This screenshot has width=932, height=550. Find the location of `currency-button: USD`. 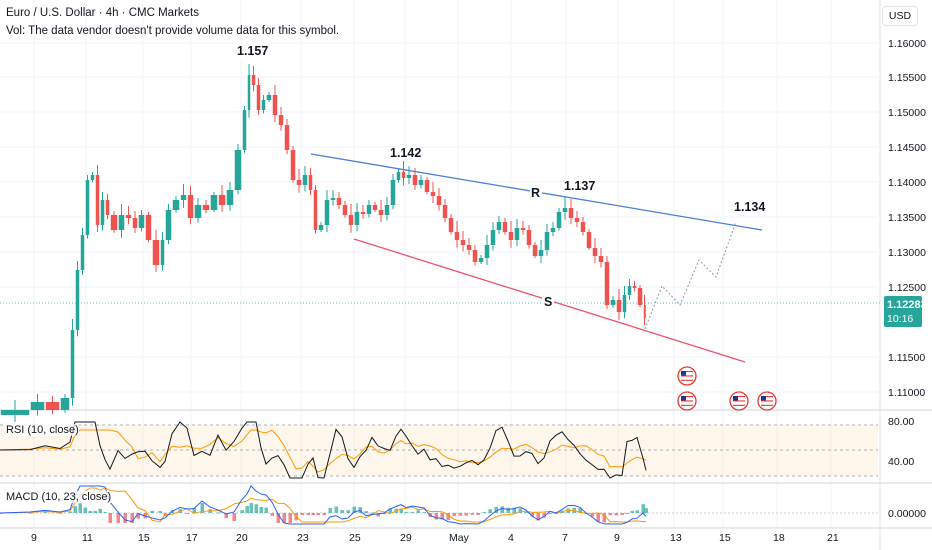

currency-button: USD is located at coordinates (900, 16).